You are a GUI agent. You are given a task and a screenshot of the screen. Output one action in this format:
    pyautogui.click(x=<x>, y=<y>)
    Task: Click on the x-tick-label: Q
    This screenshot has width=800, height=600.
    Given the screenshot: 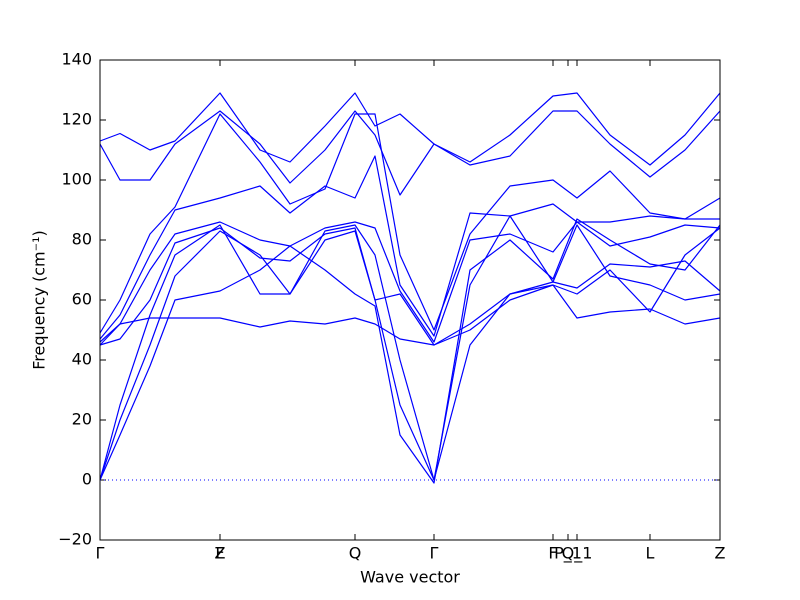 What is the action you would take?
    pyautogui.click(x=355, y=553)
    